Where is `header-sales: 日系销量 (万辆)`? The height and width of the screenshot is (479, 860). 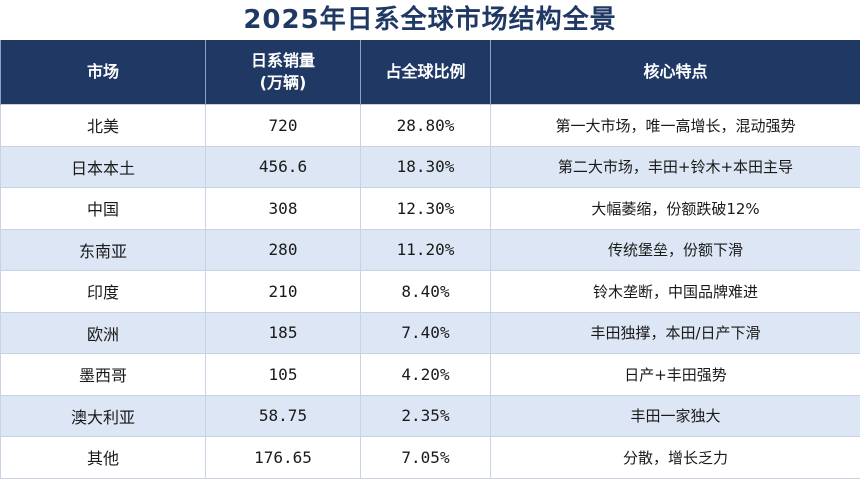
header-sales: 日系销量 (万辆) is located at coordinates (283, 72).